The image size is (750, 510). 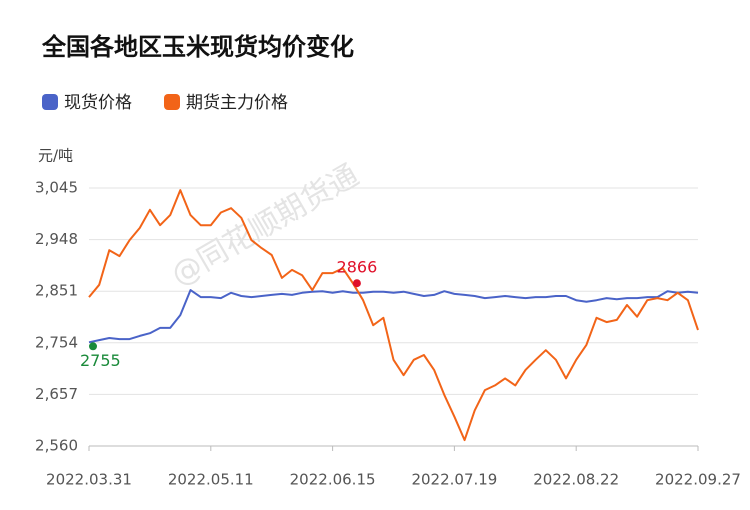 I want to click on y-tick-label: 3,045, so click(x=56, y=188).